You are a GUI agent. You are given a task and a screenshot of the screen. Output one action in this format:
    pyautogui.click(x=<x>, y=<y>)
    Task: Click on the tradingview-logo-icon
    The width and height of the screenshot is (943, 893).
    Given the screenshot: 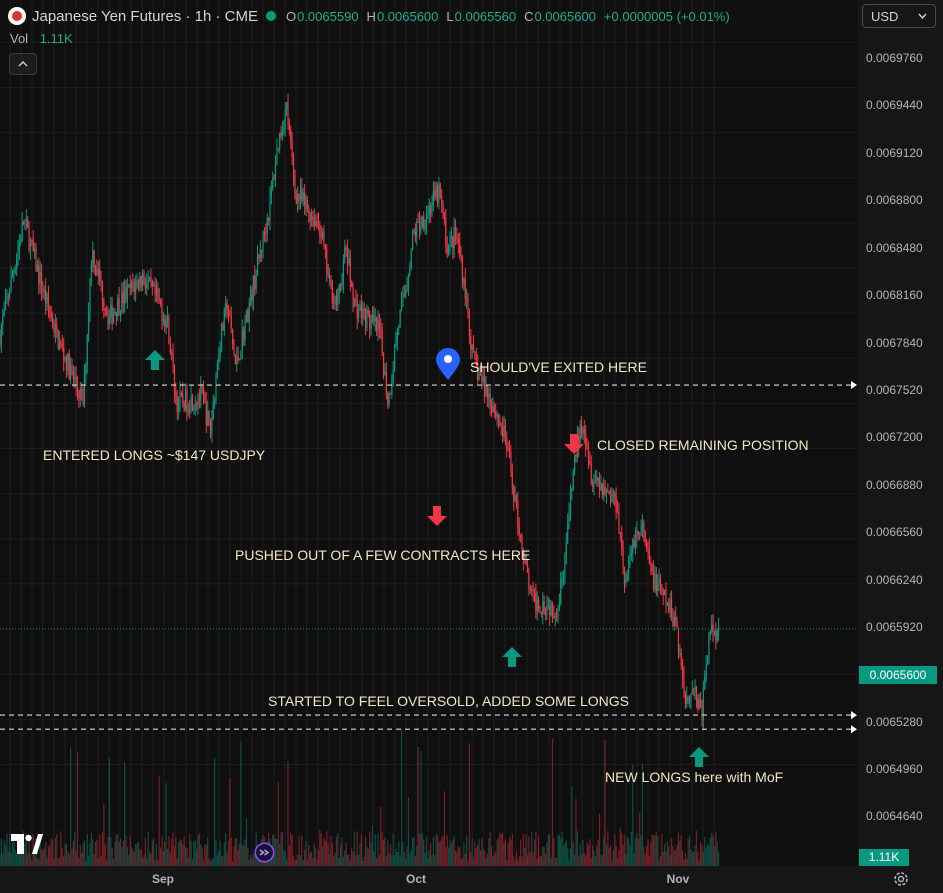 What is the action you would take?
    pyautogui.click(x=27, y=846)
    